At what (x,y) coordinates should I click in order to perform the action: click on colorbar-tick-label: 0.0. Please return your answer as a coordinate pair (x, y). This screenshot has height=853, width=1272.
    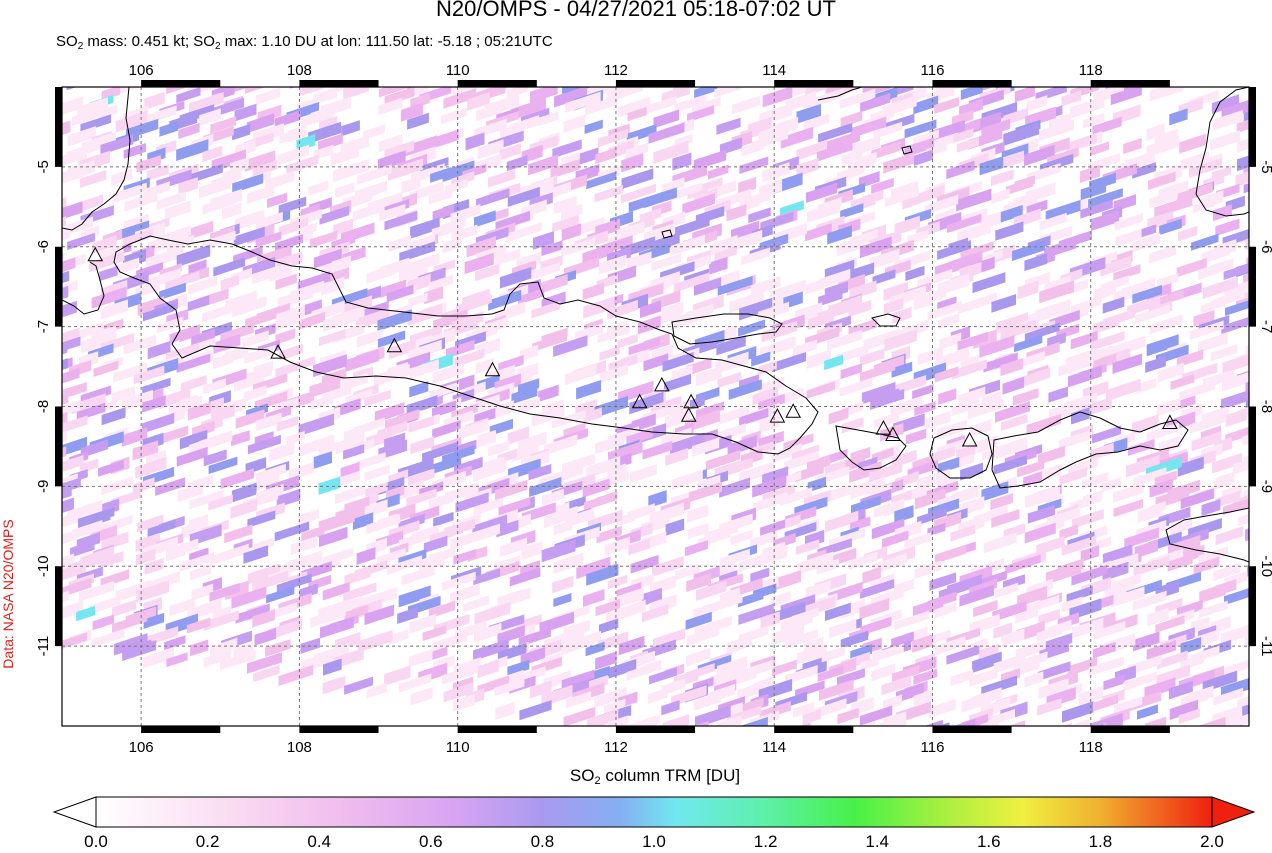
    Looking at the image, I should click on (96, 841).